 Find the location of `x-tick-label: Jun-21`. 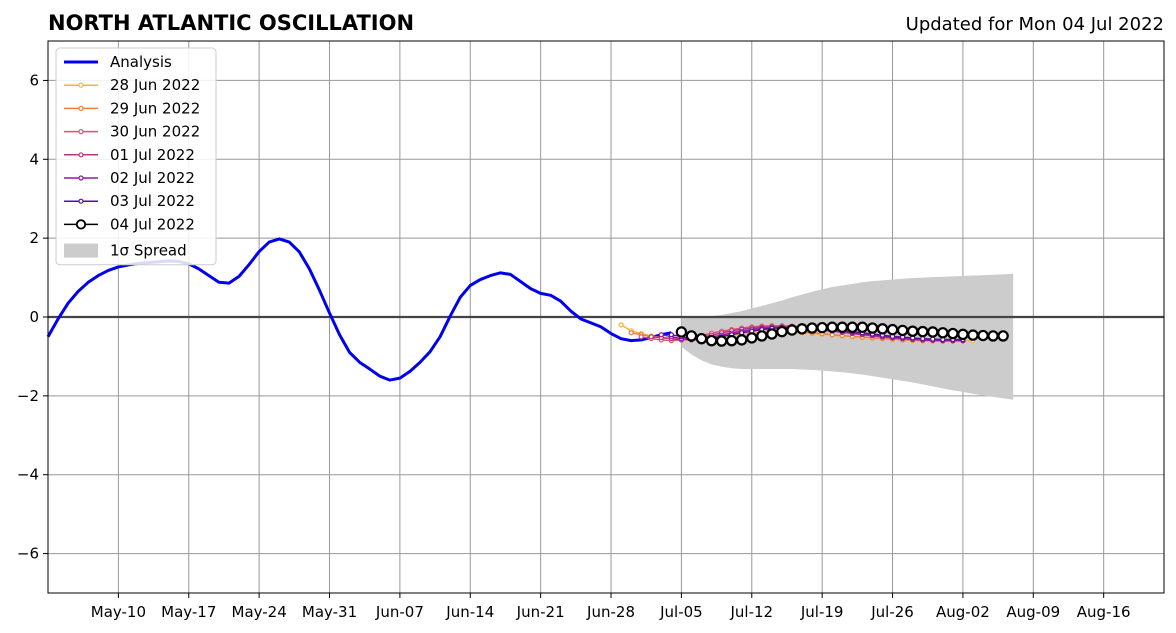

x-tick-label: Jun-21 is located at coordinates (540, 612).